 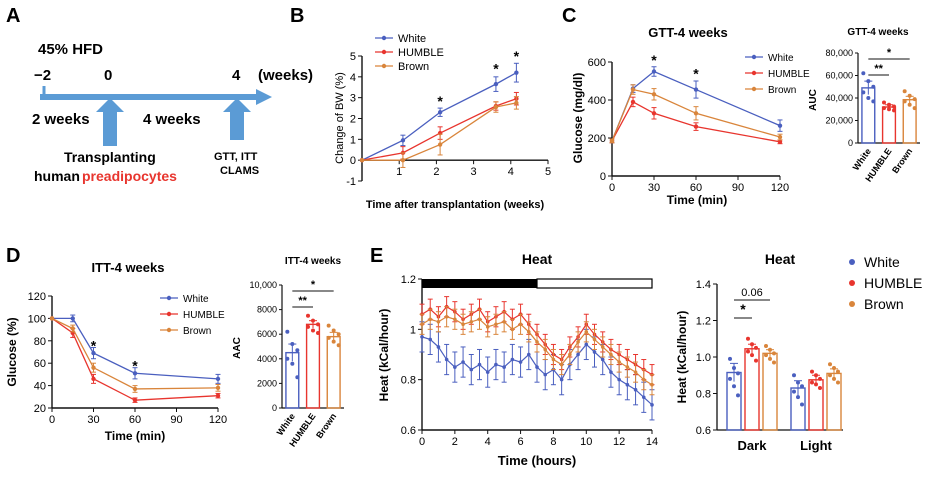 What do you see at coordinates (351, 182) in the screenshot?
I see `y-tick-label: -1` at bounding box center [351, 182].